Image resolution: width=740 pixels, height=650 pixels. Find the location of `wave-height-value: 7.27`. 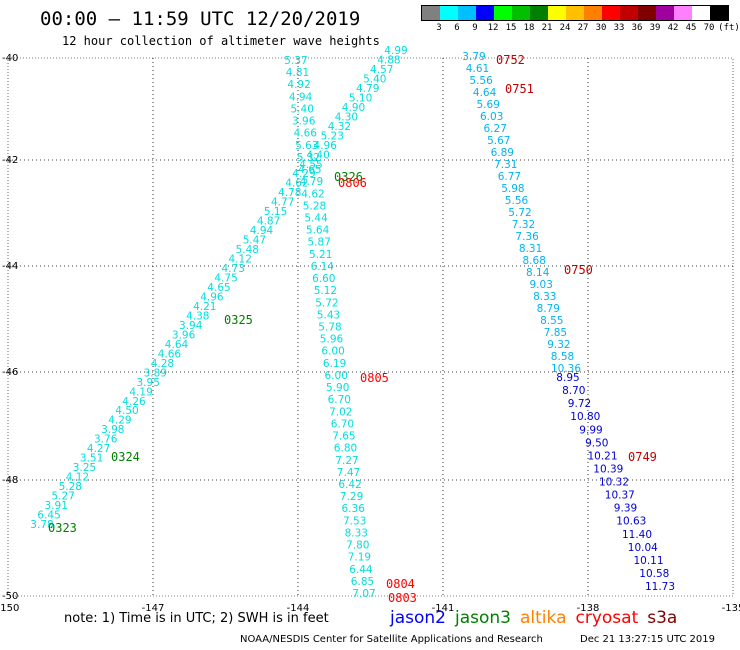

wave-height-value: 7.27 is located at coordinates (346, 461).